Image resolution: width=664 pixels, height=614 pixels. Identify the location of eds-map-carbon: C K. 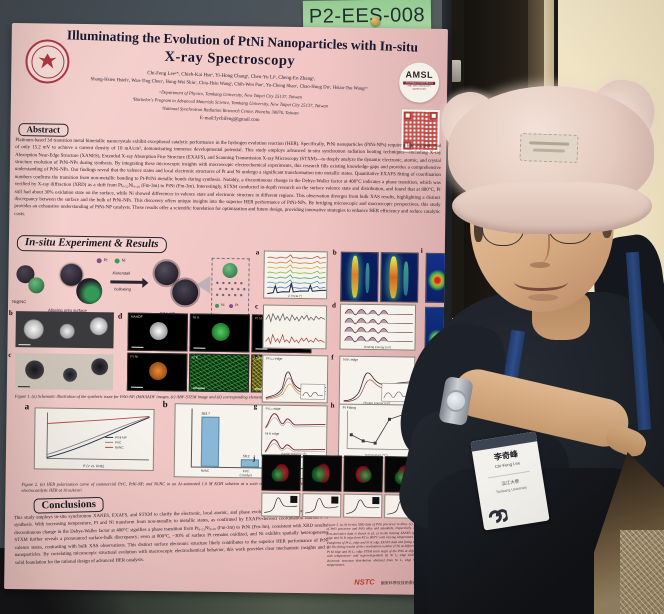
(219, 373).